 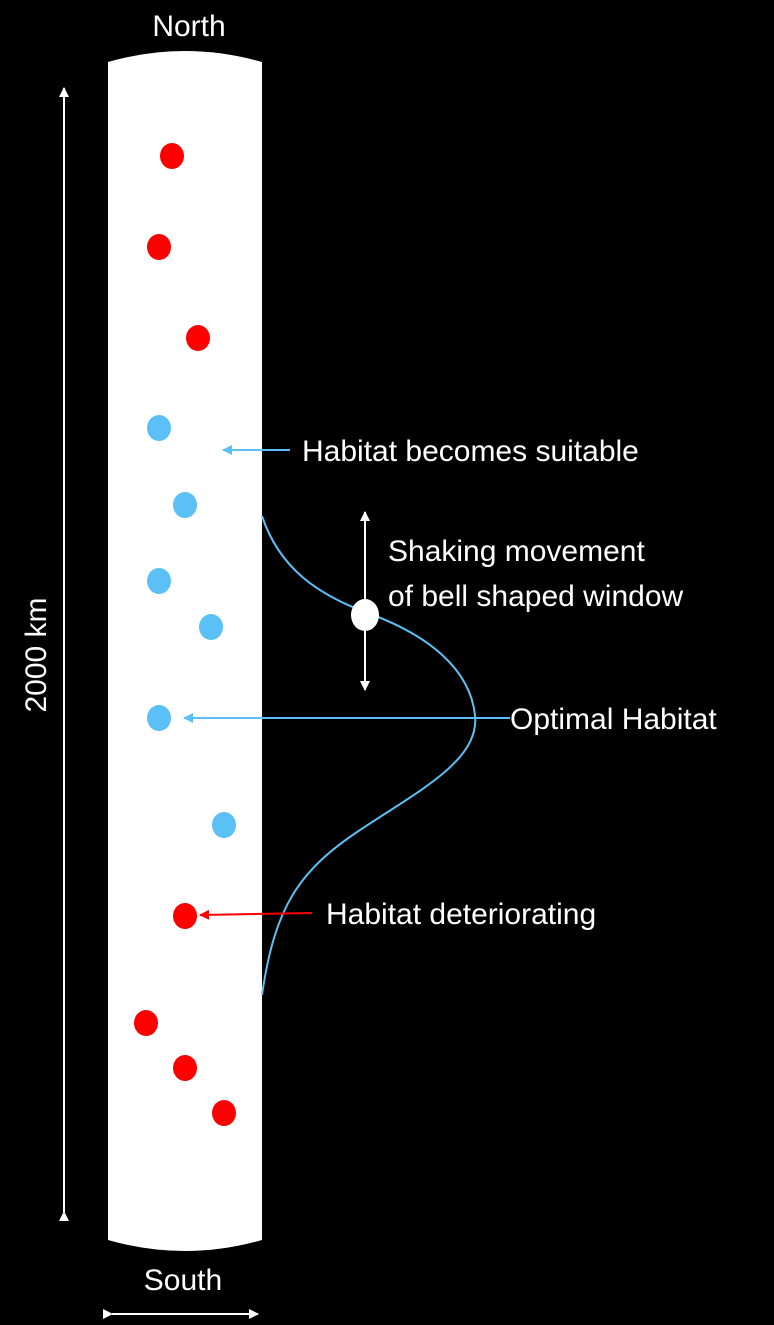 I want to click on shaking-label-line1: Shaking movement, so click(x=516, y=551).